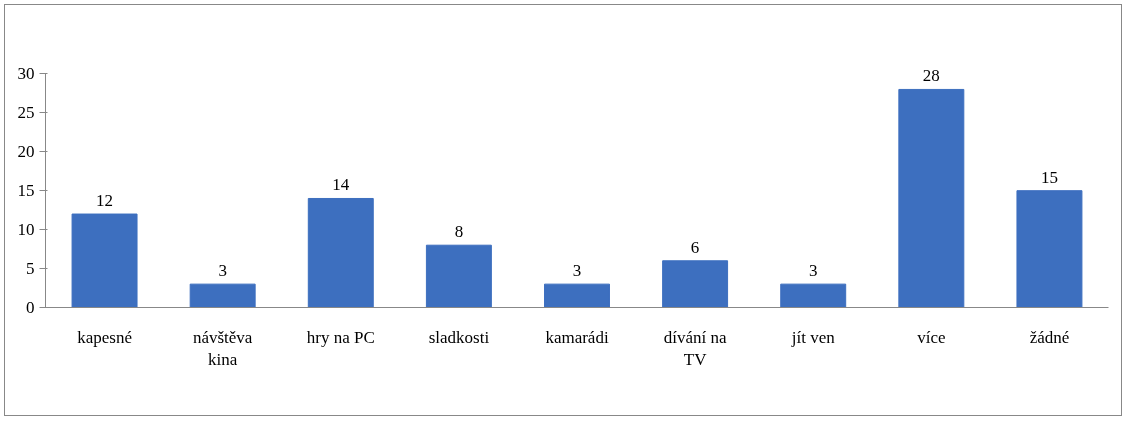 Image resolution: width=1130 pixels, height=426 pixels. What do you see at coordinates (105, 201) in the screenshot?
I see `data-label: 12` at bounding box center [105, 201].